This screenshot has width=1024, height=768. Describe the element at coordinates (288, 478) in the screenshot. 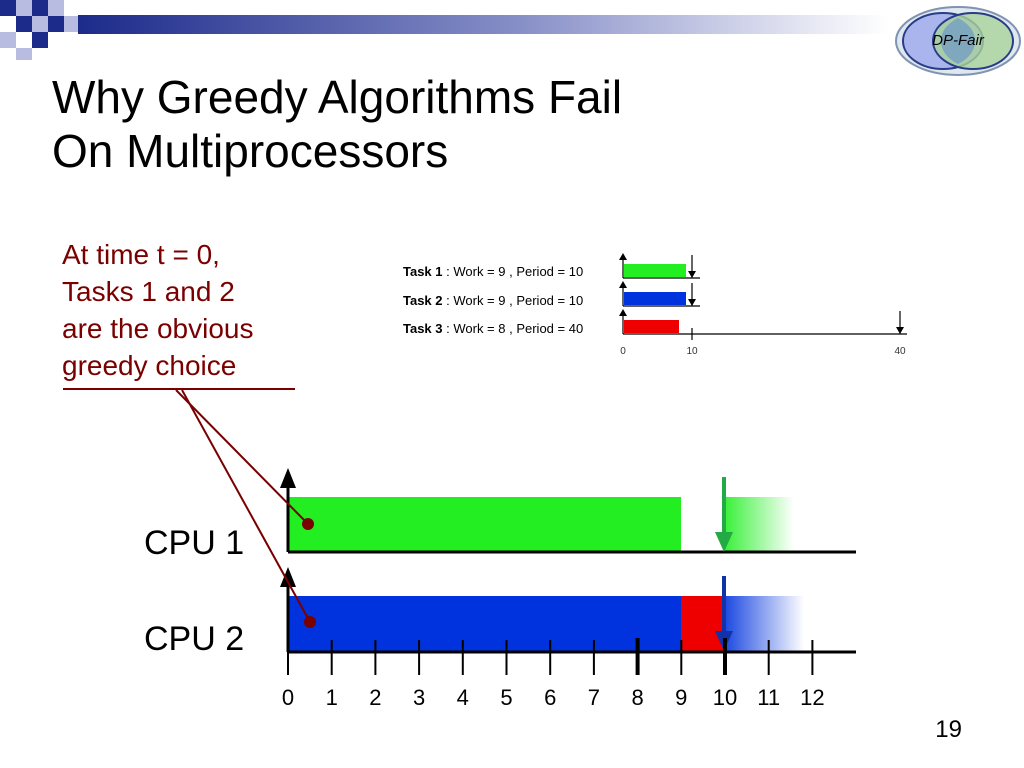

I see `cpu-1-release-arrow-icon` at that location.